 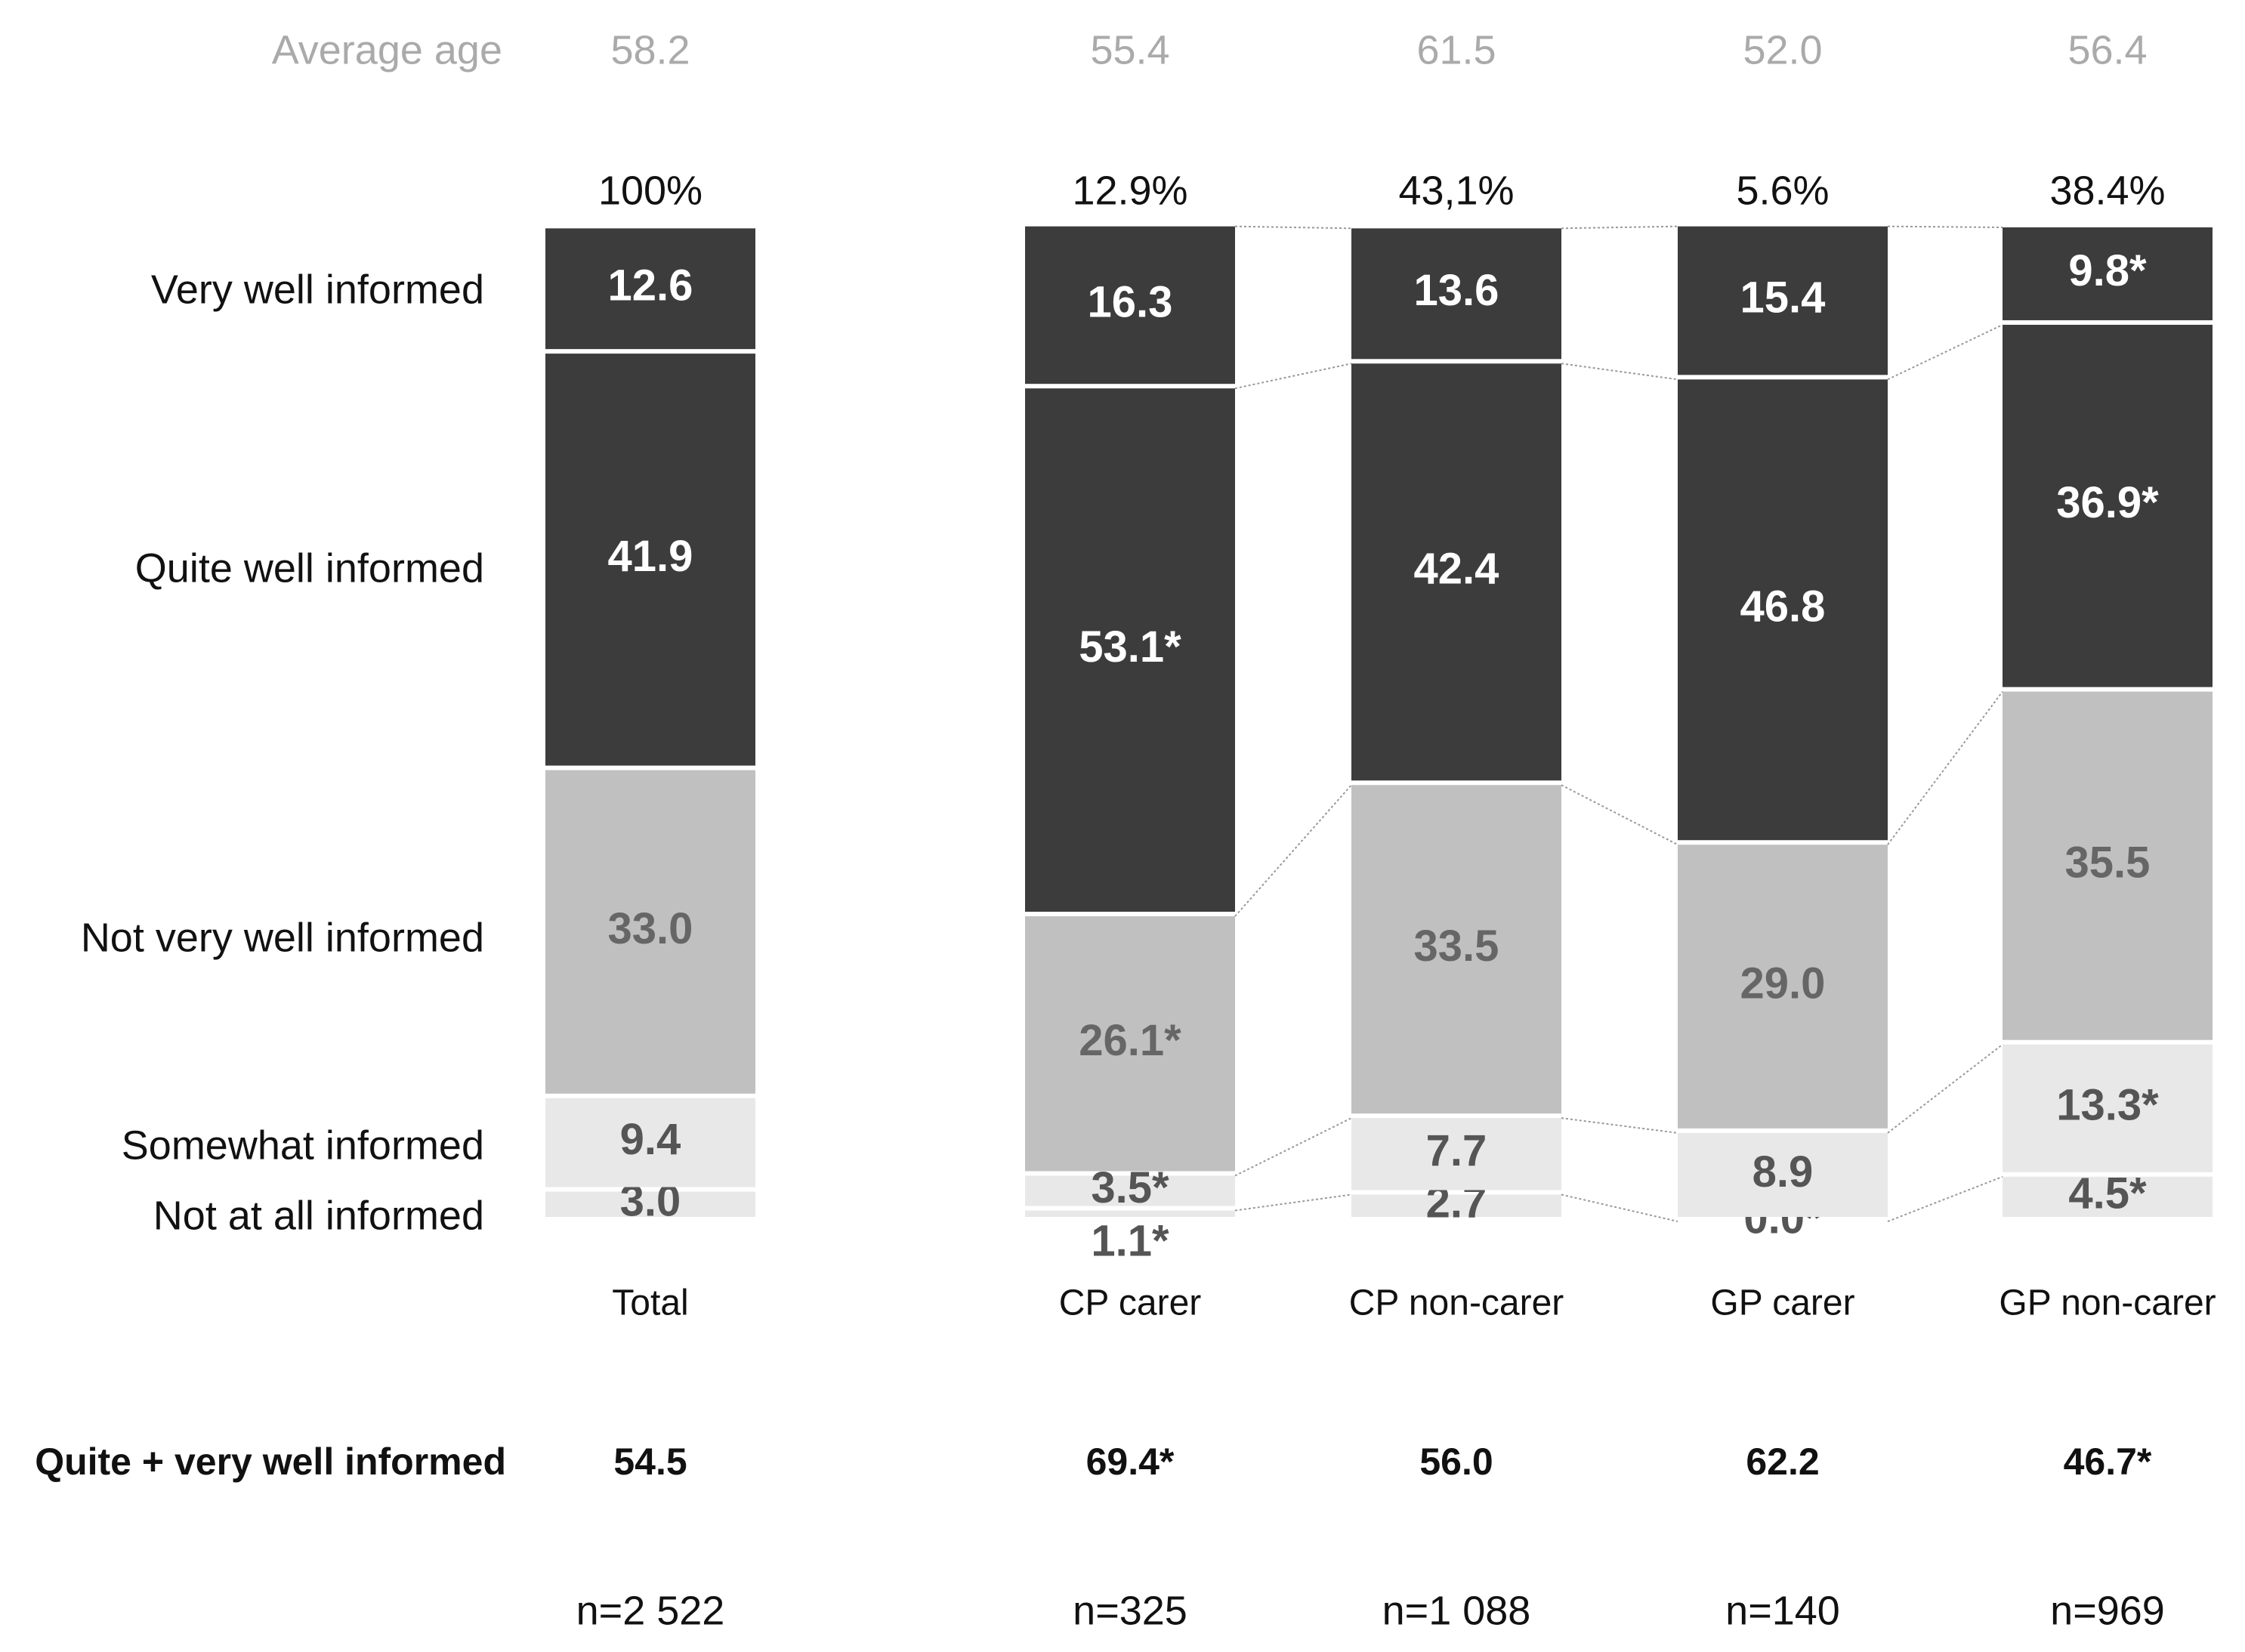 I want to click on legend-label: Quite well informed, so click(x=309, y=568).